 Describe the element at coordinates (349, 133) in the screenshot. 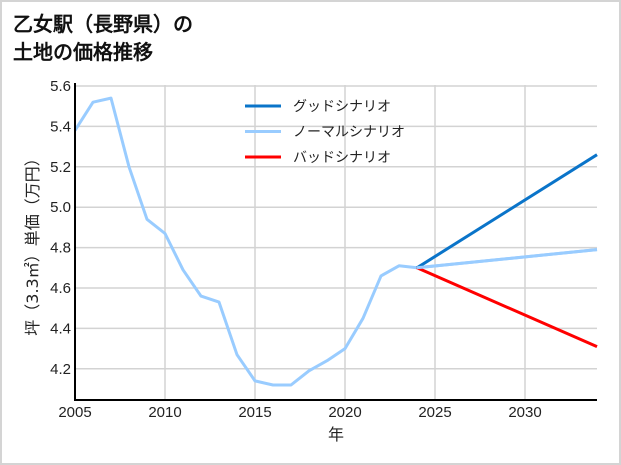

I see `legend-label: ノーマルシナリオ` at that location.